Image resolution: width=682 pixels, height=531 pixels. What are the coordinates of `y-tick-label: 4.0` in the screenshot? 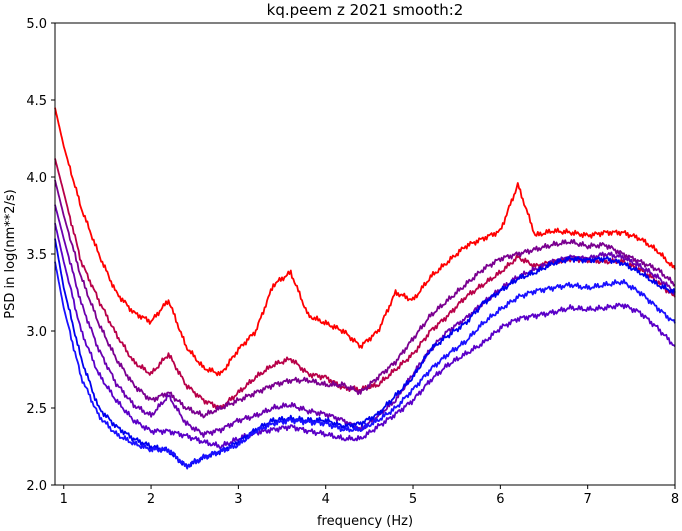 It's located at (36, 178).